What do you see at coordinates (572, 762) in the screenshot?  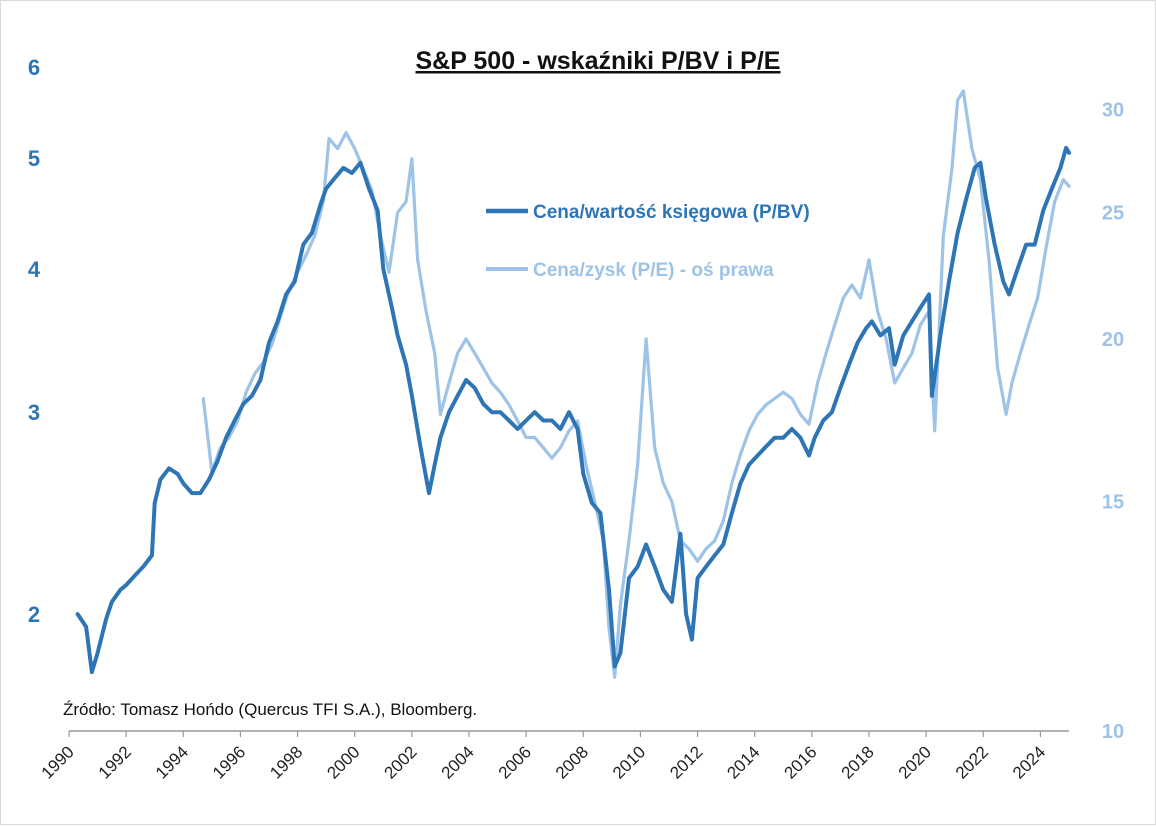 I see `x-tick-label: 2008` at bounding box center [572, 762].